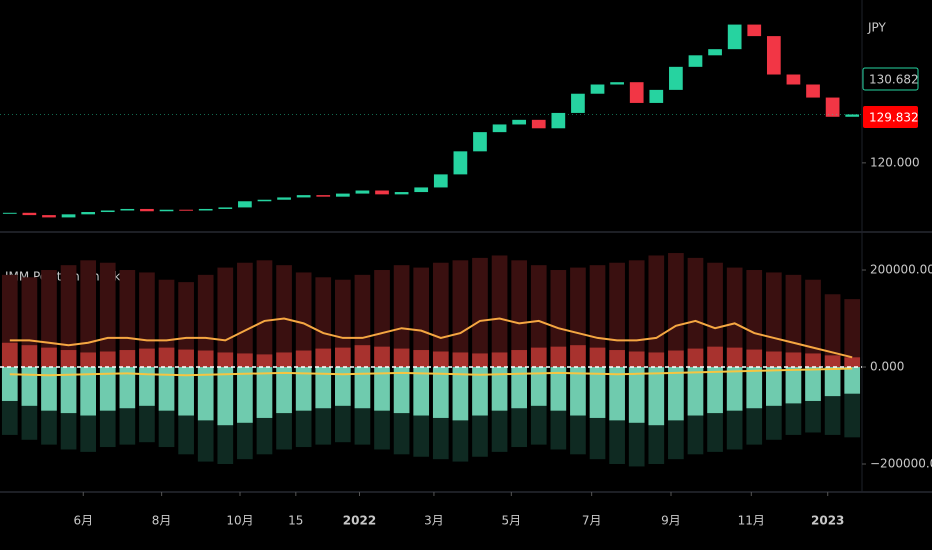  What do you see at coordinates (512, 521) in the screenshot?
I see `x-tick-label: 5月` at bounding box center [512, 521].